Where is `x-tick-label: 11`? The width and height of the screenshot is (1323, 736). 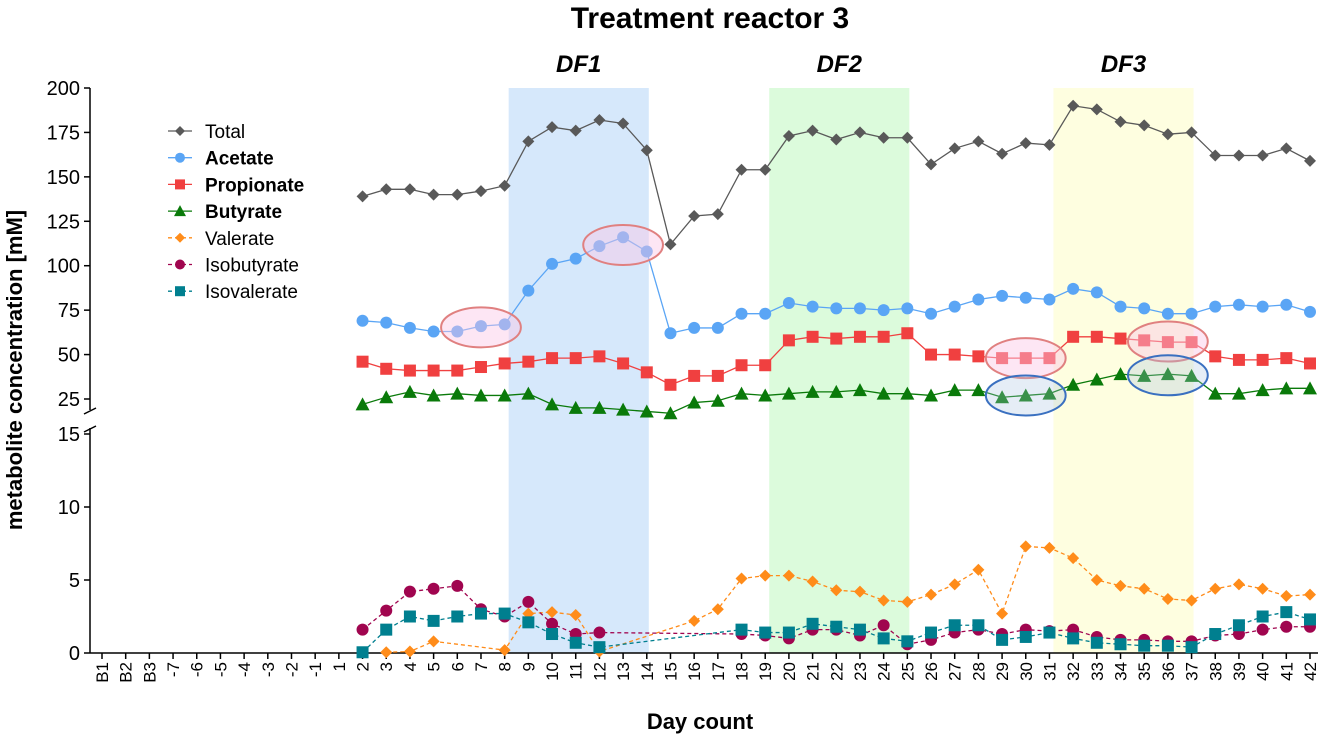 x-tick-label: 11 is located at coordinates (576, 671).